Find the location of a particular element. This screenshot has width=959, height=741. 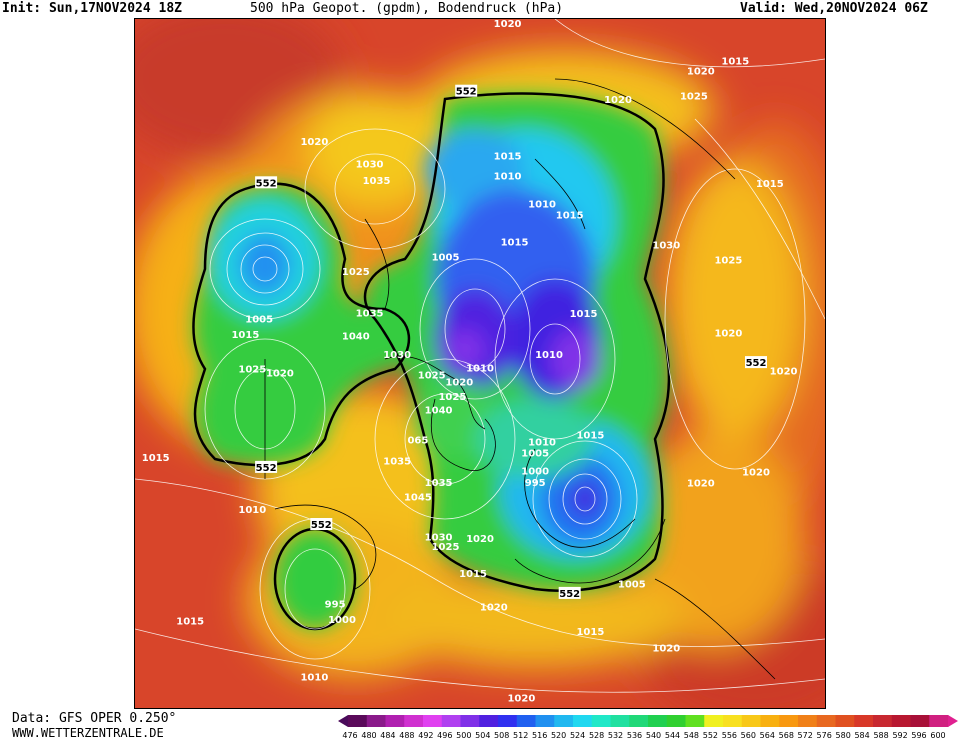

colorbar-tick-label: 508 is located at coordinates (502, 735).